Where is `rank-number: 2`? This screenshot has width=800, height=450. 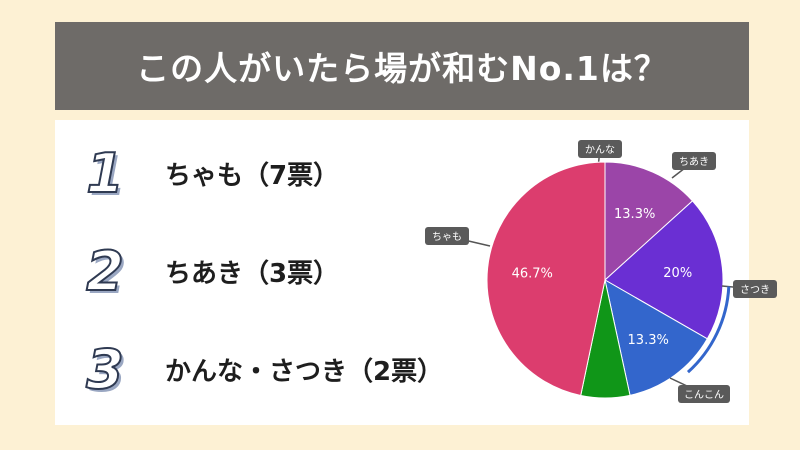 rank-number: 2 is located at coordinates (105, 271).